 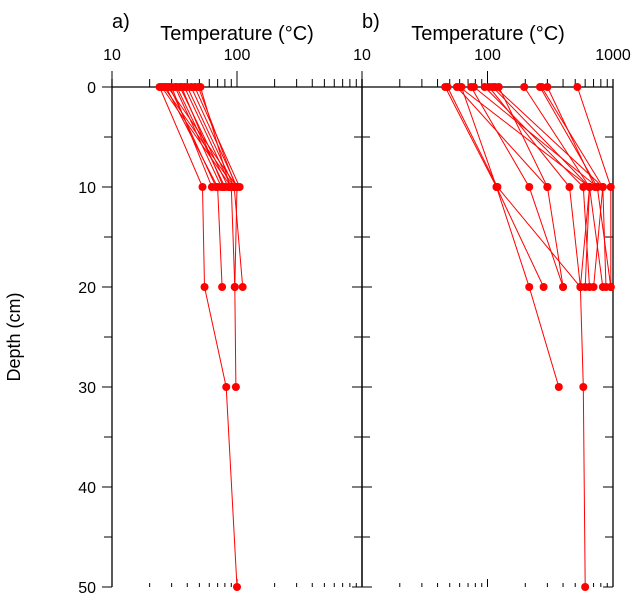 I want to click on y-tick-label: 10, so click(x=87, y=188).